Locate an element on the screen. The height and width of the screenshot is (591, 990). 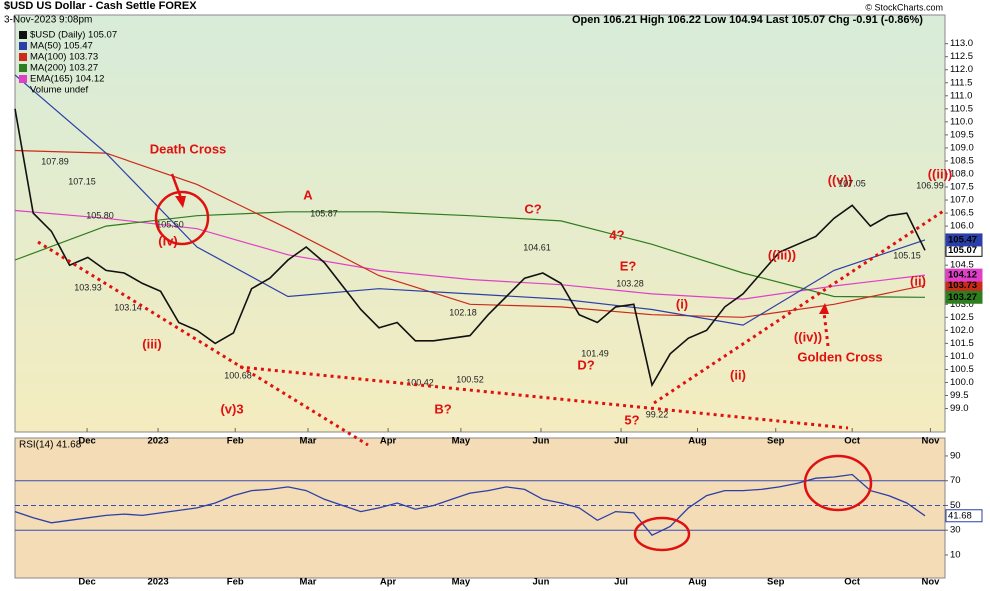
value-tag-label: 103.27 is located at coordinates (962, 297).